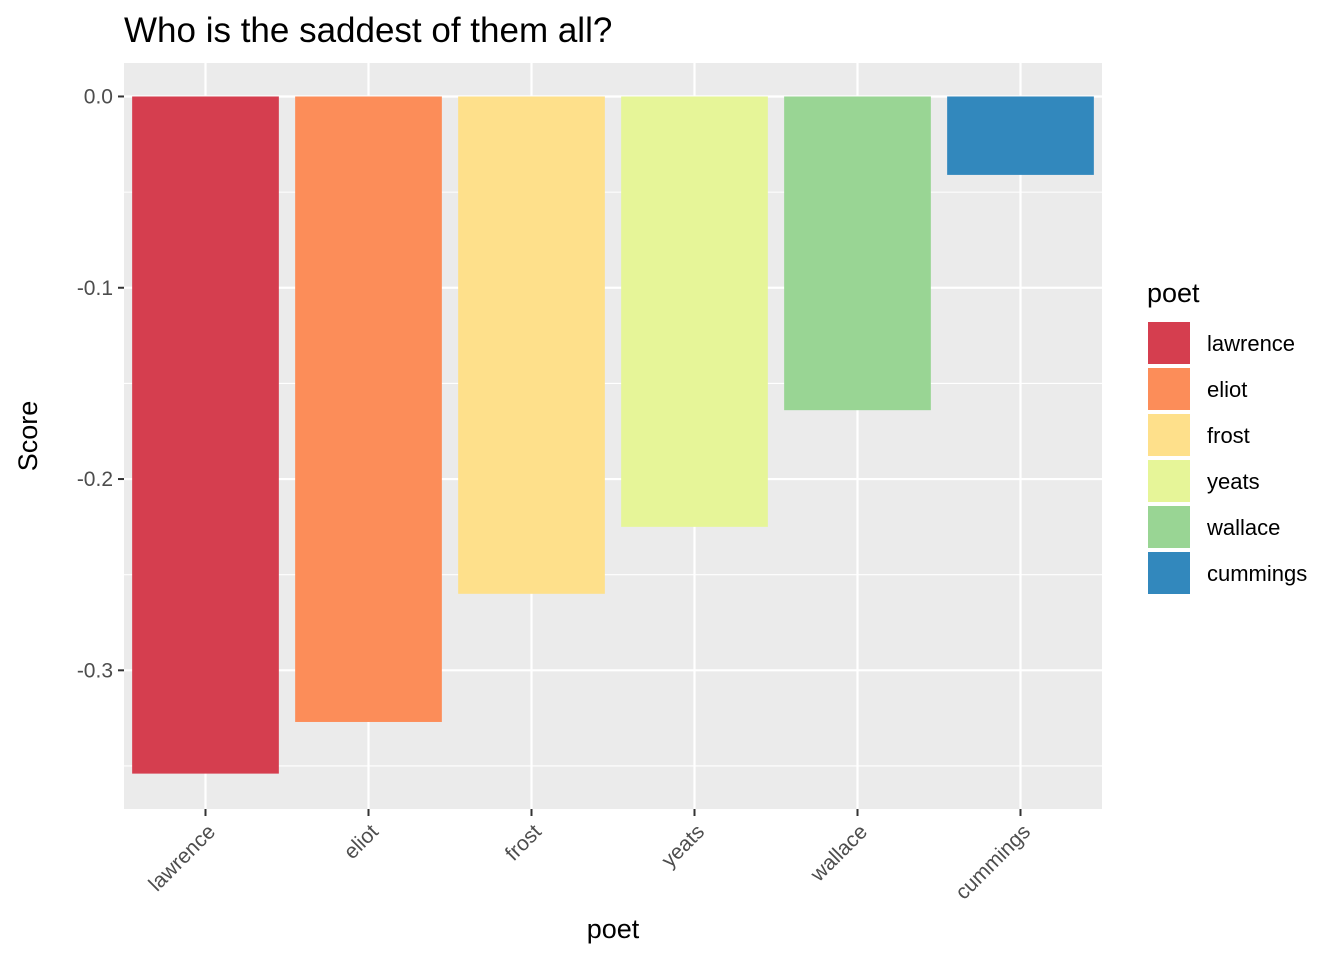 The height and width of the screenshot is (960, 1344). Describe the element at coordinates (694, 311) in the screenshot. I see `bar-yeats` at that location.